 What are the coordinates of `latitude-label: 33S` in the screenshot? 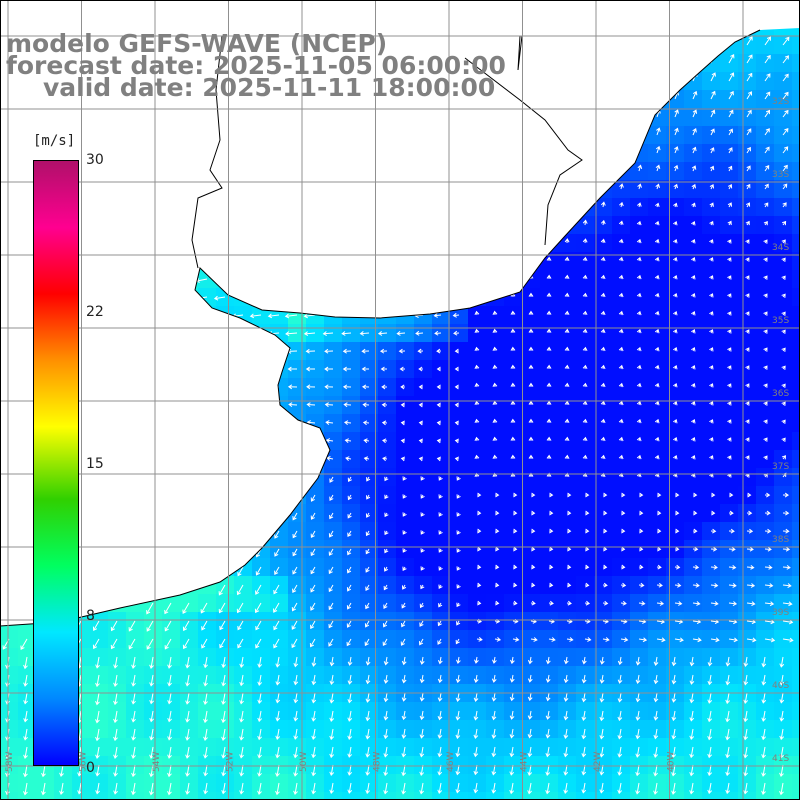 It's located at (780, 175).